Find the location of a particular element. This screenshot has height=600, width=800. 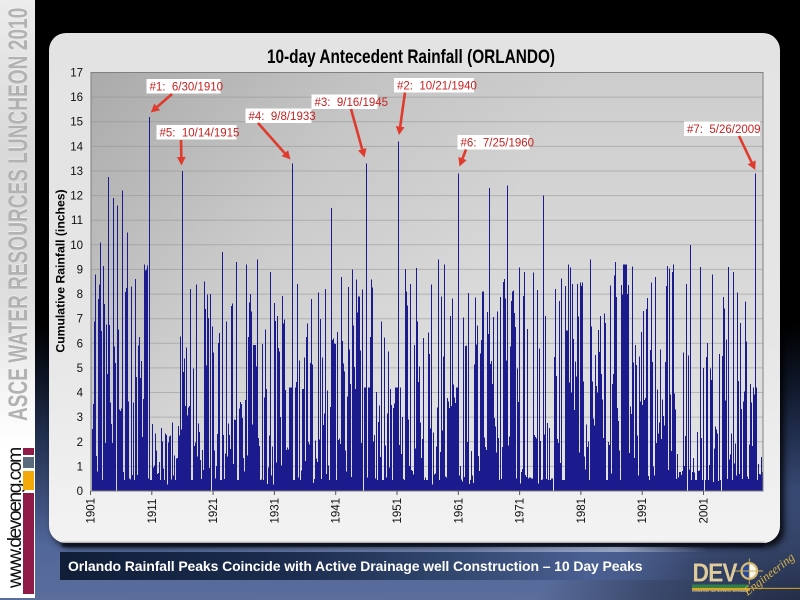

svg-text: #2: 10/21/1940 is located at coordinates (437, 87).